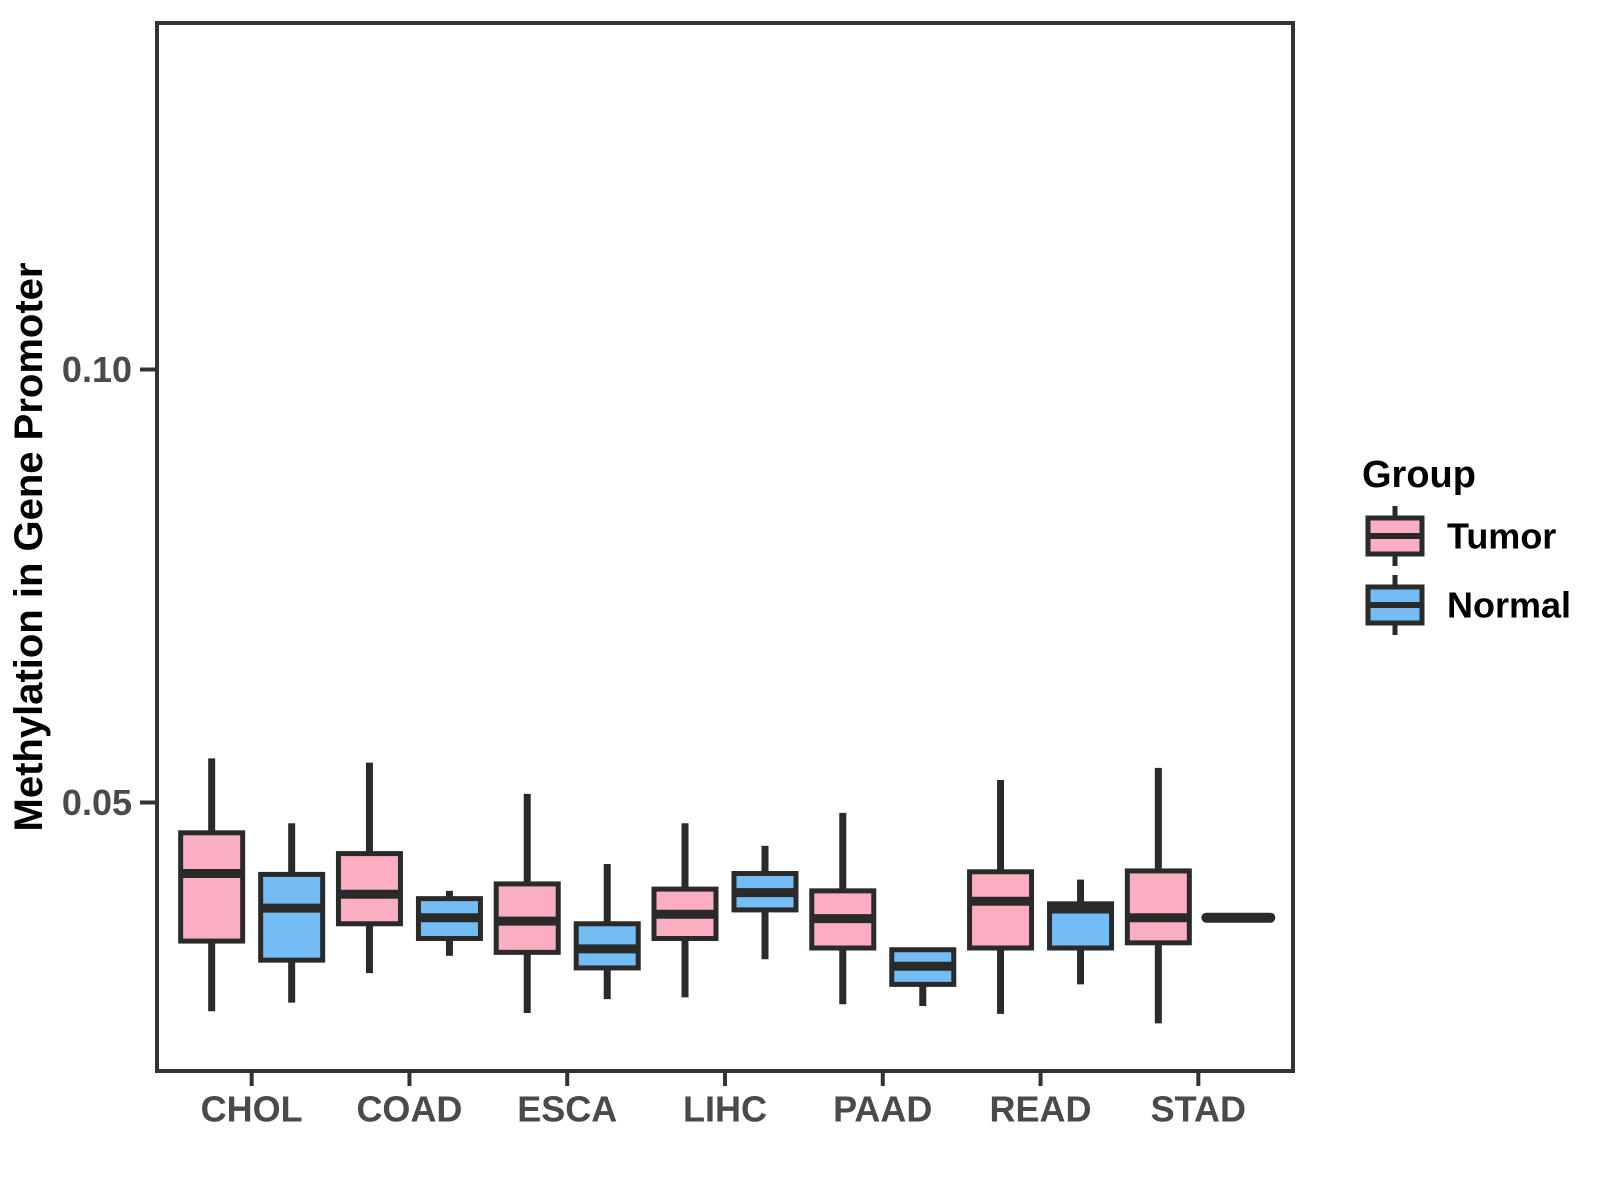 Image resolution: width=1600 pixels, height=1200 pixels. I want to click on legend-label-normal: Normal, so click(1509, 605).